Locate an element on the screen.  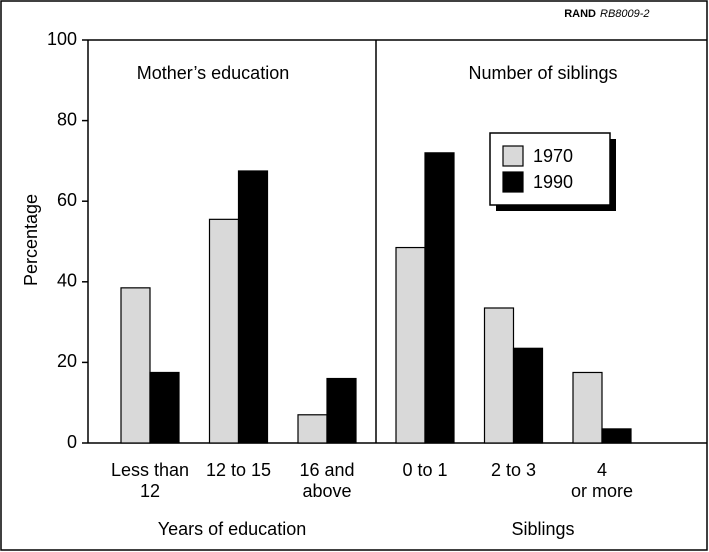
x-tick-label: 12 to 15 is located at coordinates (238, 470).